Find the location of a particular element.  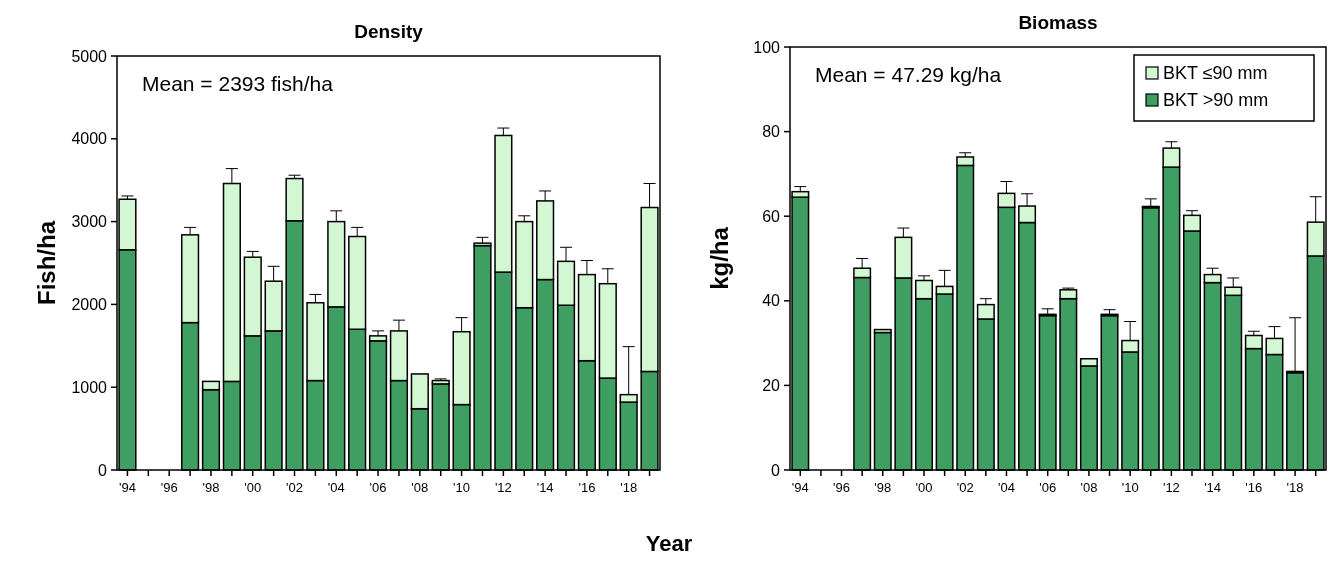

y-tick-label: 2000 is located at coordinates (89, 304).